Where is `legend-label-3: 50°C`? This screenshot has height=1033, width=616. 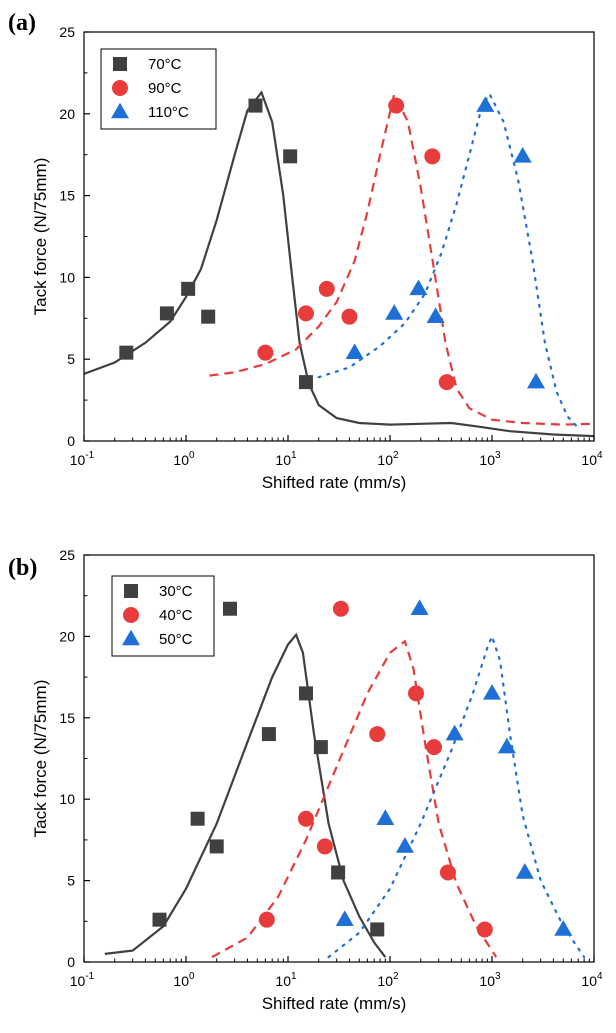
legend-label-3: 50°C is located at coordinates (176, 639).